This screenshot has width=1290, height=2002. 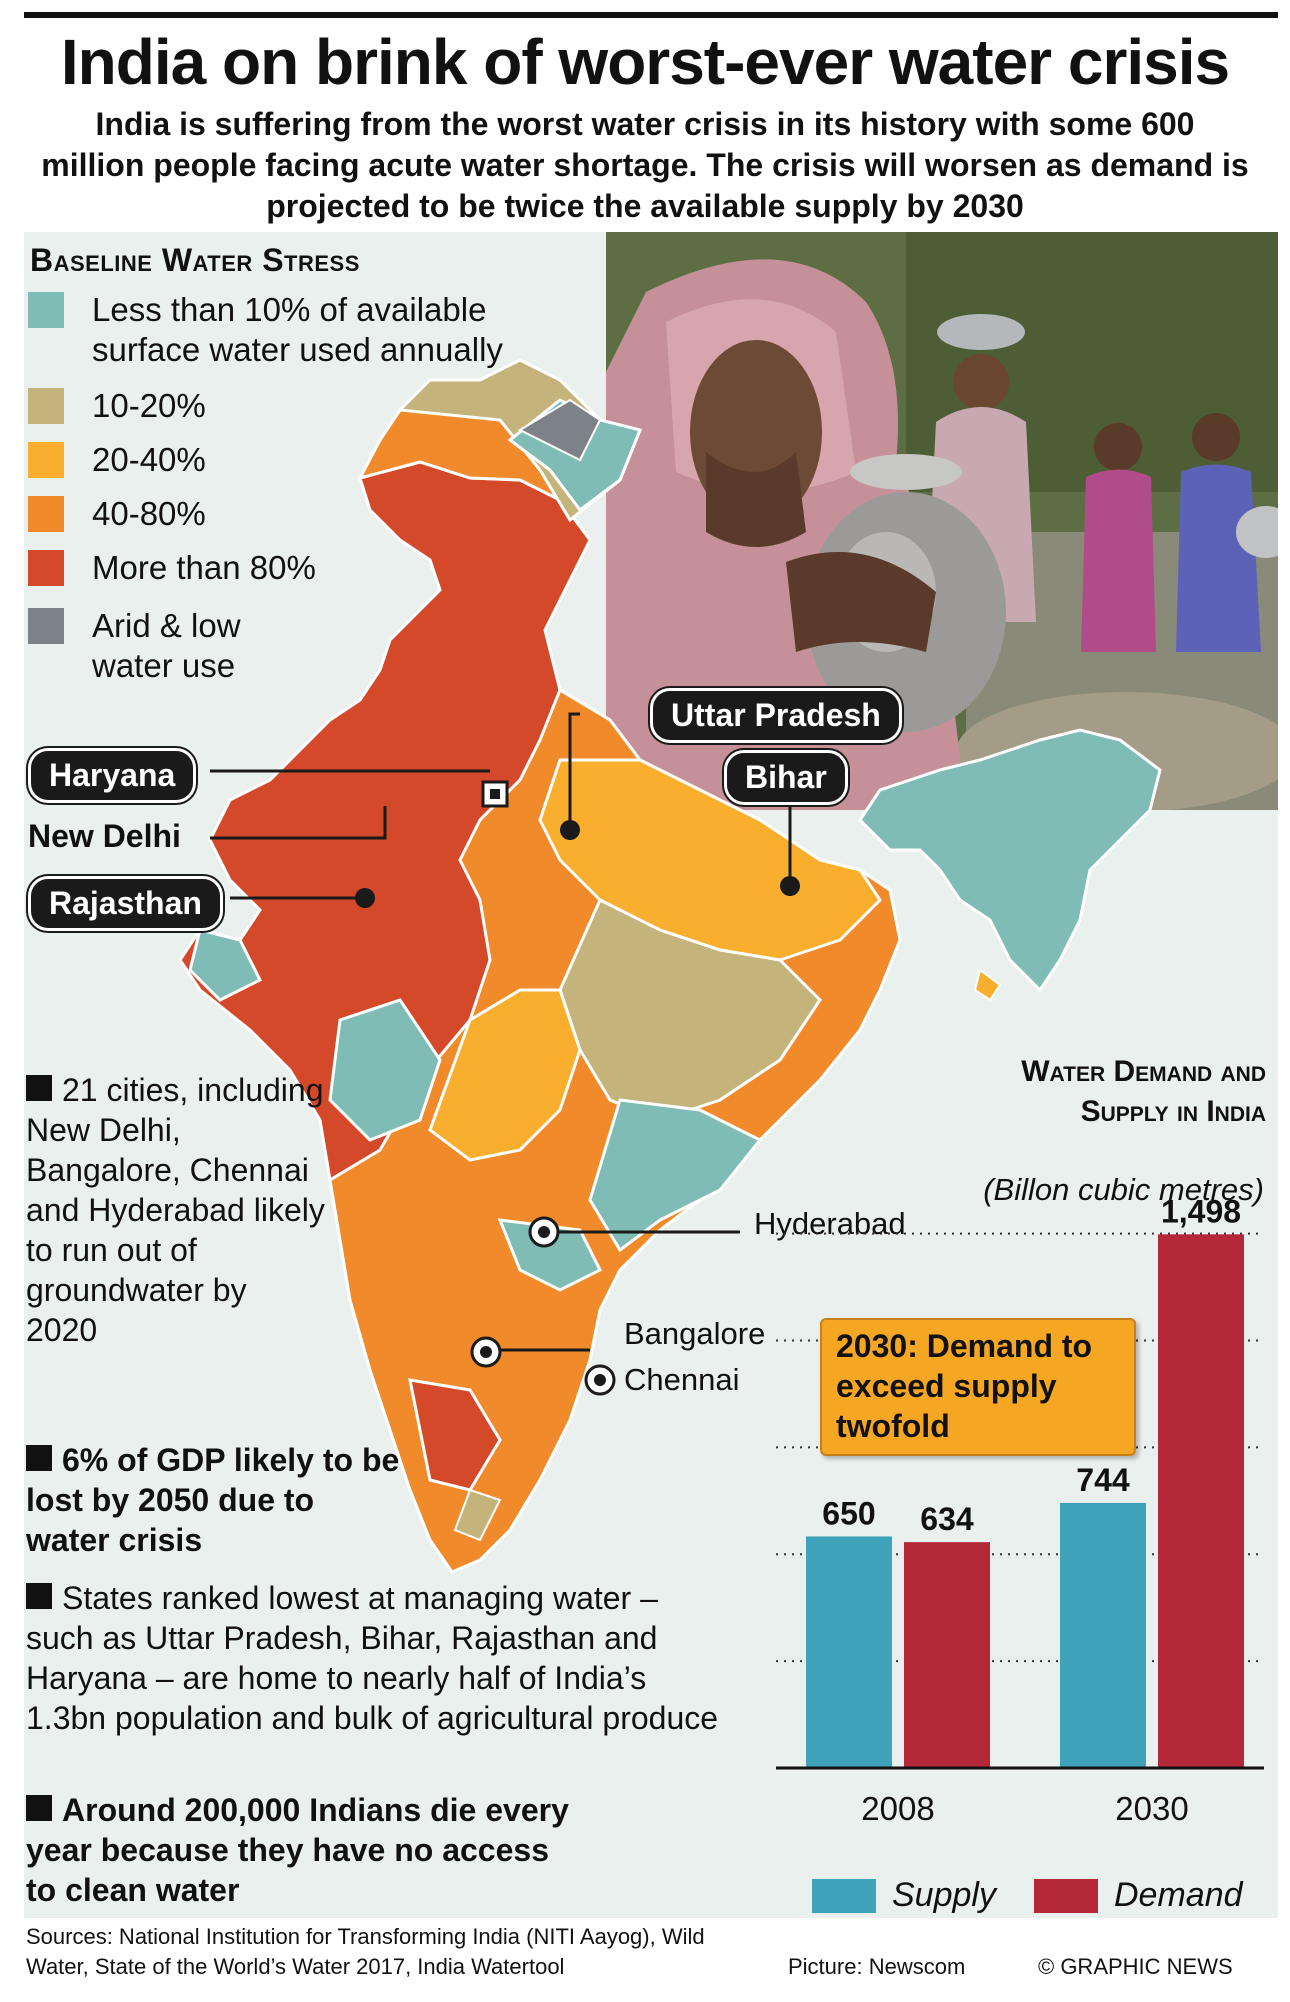 I want to click on demand-swatch, so click(x=1066, y=1895).